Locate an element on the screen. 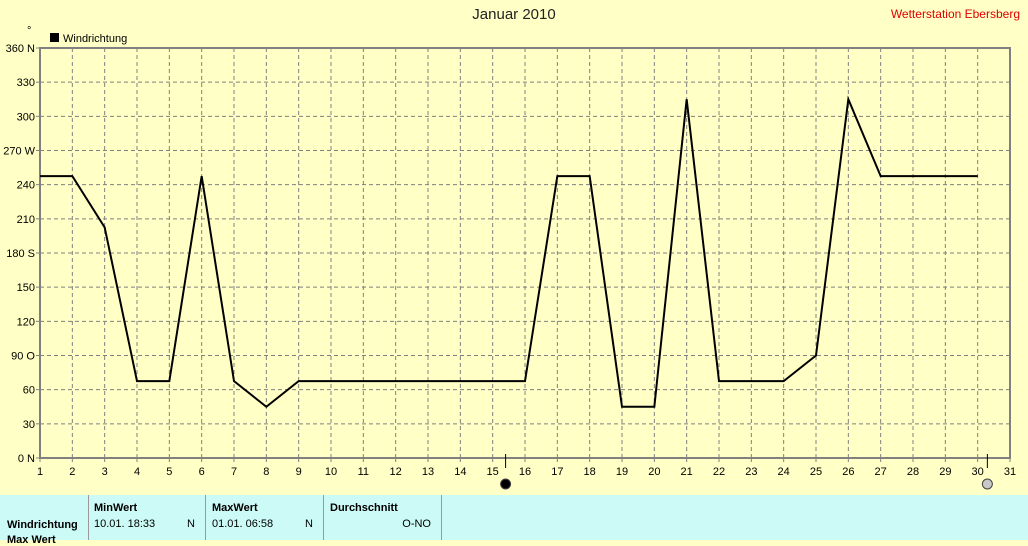  x-tick-label: 16 is located at coordinates (525, 472).